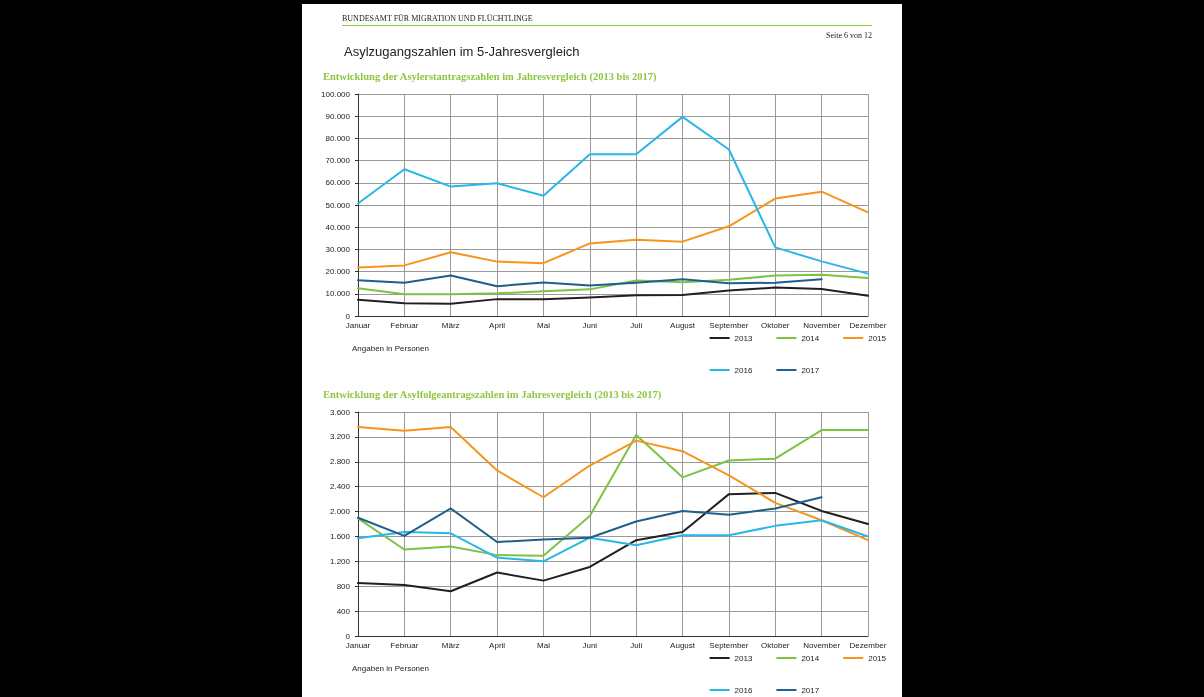  What do you see at coordinates (338, 294) in the screenshot?
I see `y-tick-label: 10.000` at bounding box center [338, 294].